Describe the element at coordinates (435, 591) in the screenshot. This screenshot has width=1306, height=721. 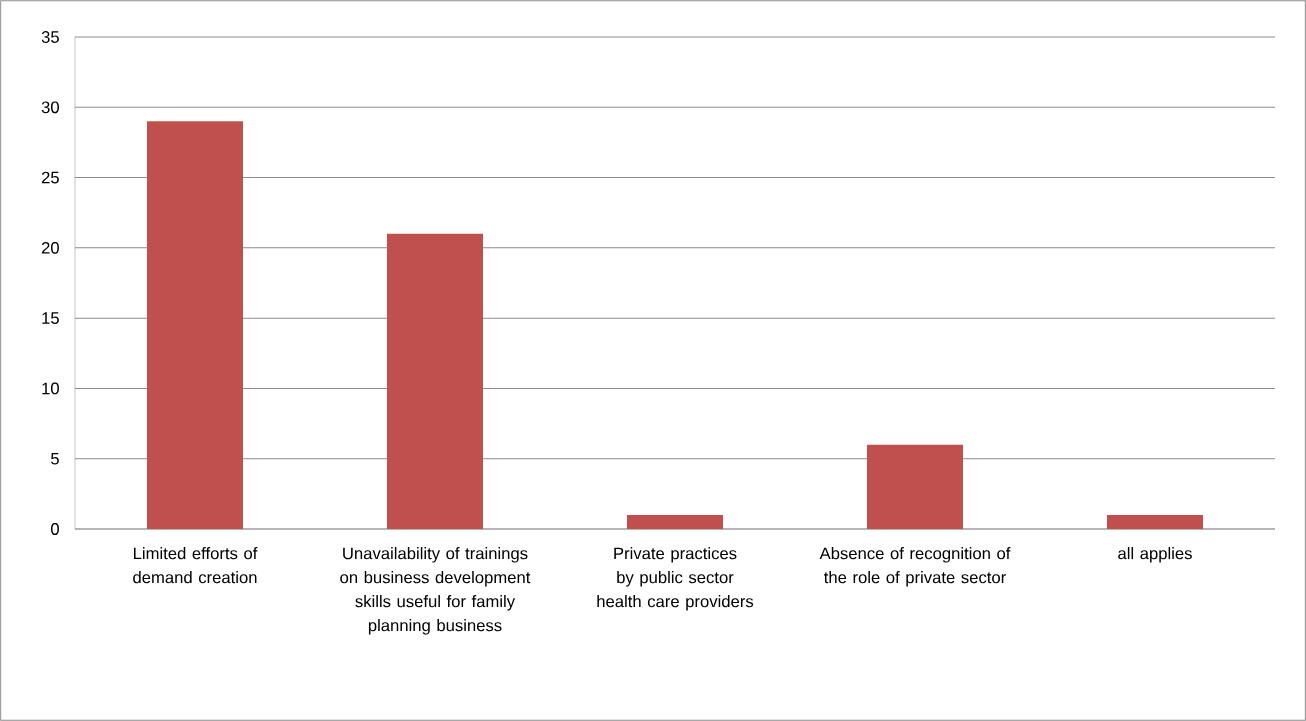
I see `x-tick-label: Unavailability of trainings on business development skills useful for family planning business` at that location.